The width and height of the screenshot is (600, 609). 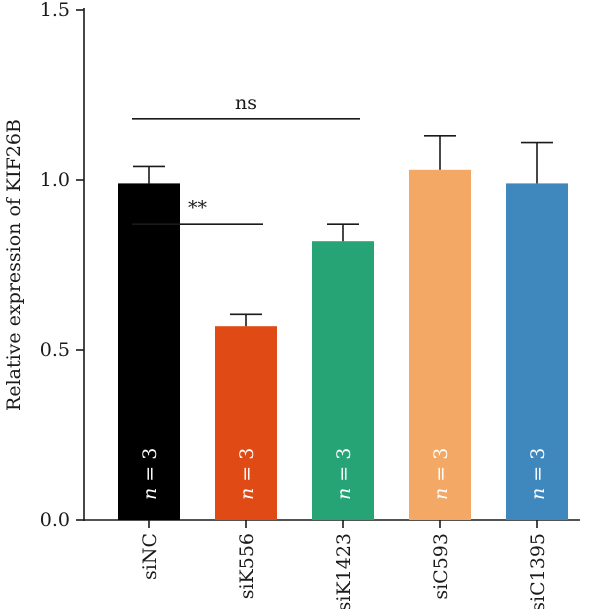 I want to click on bar-siC1395, so click(x=537, y=351).